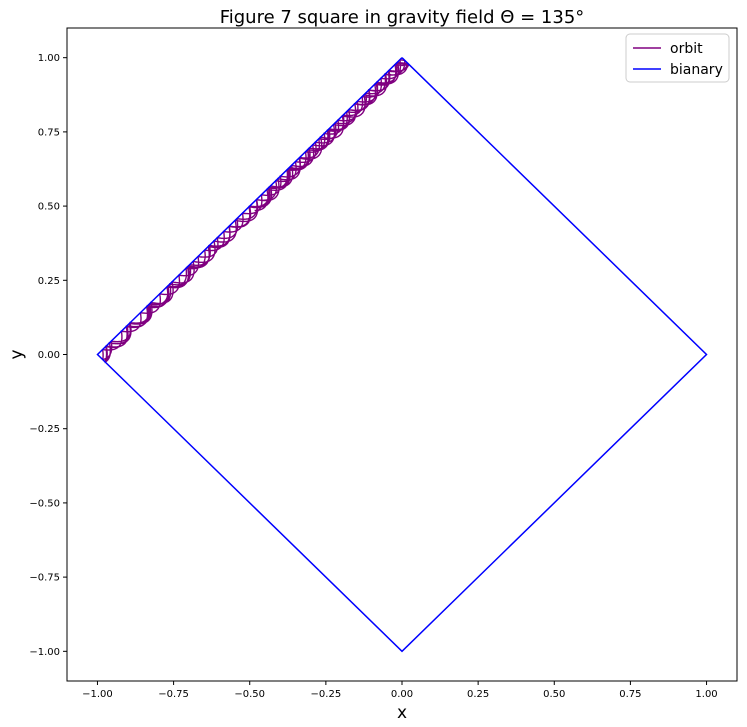 The width and height of the screenshot is (747, 727). What do you see at coordinates (686, 49) in the screenshot?
I see `legend-label-orbit: orbit` at bounding box center [686, 49].